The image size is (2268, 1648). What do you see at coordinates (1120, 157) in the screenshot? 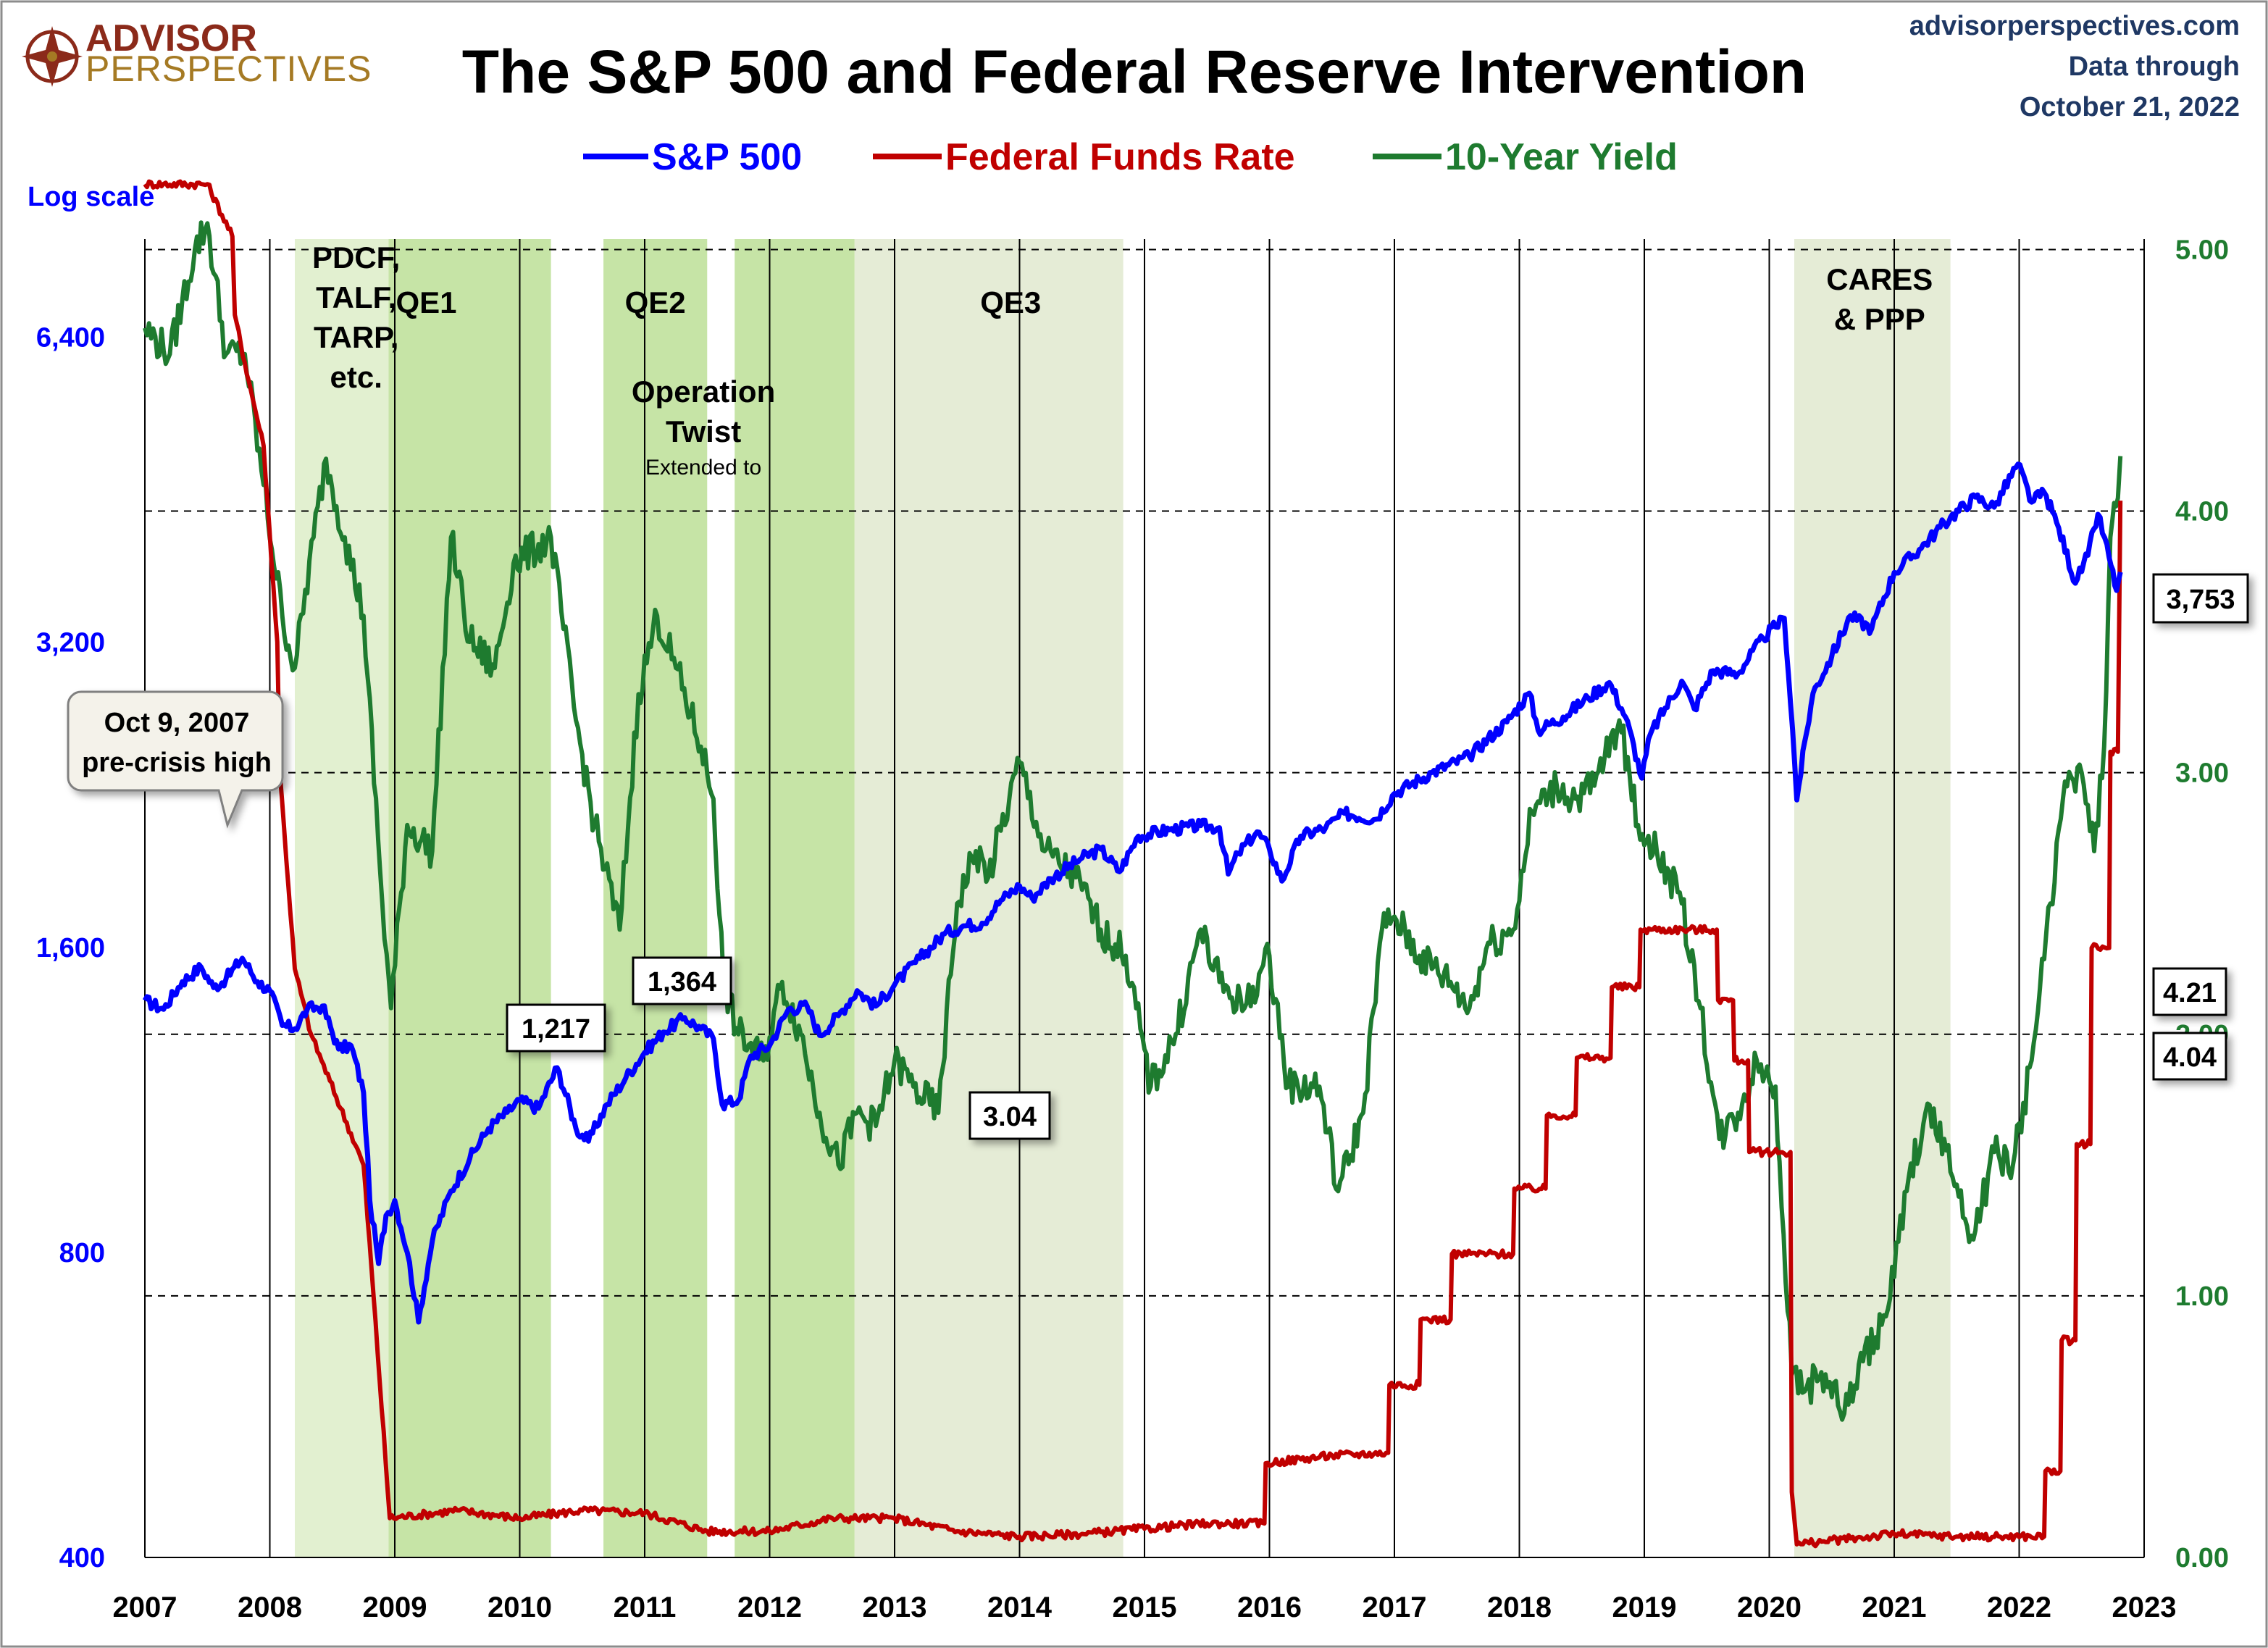
I see `legend-label-1: Federal Funds Rate` at bounding box center [1120, 157].